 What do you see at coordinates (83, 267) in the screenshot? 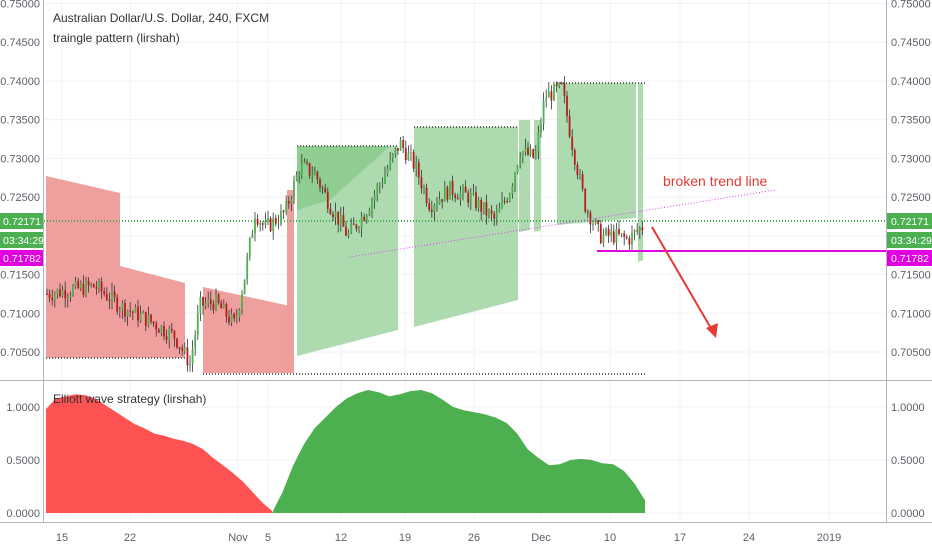
I see `bearish-pattern-zone` at bounding box center [83, 267].